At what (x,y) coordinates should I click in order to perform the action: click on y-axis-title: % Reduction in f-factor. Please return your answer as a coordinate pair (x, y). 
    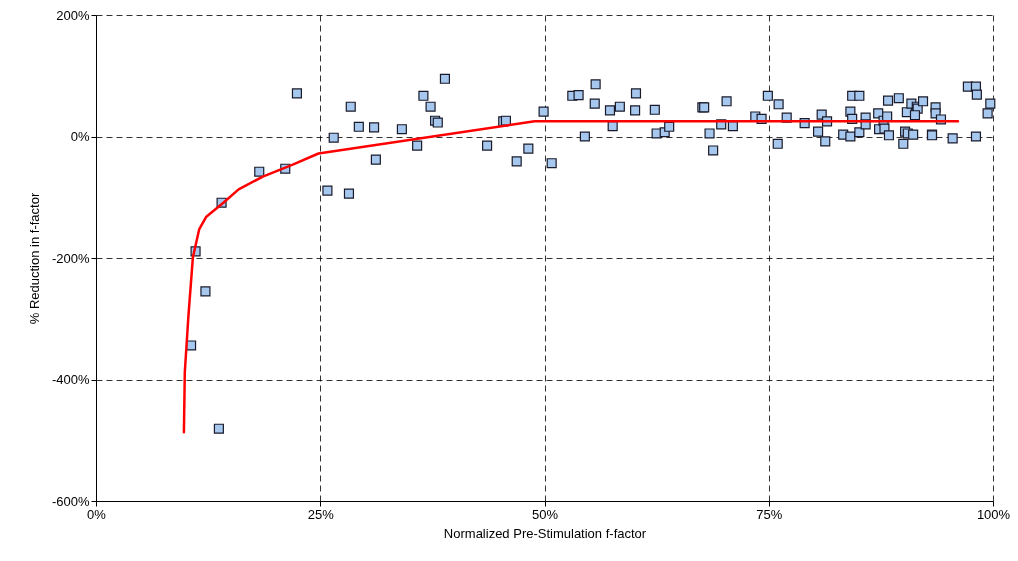
    Looking at the image, I should click on (34, 258).